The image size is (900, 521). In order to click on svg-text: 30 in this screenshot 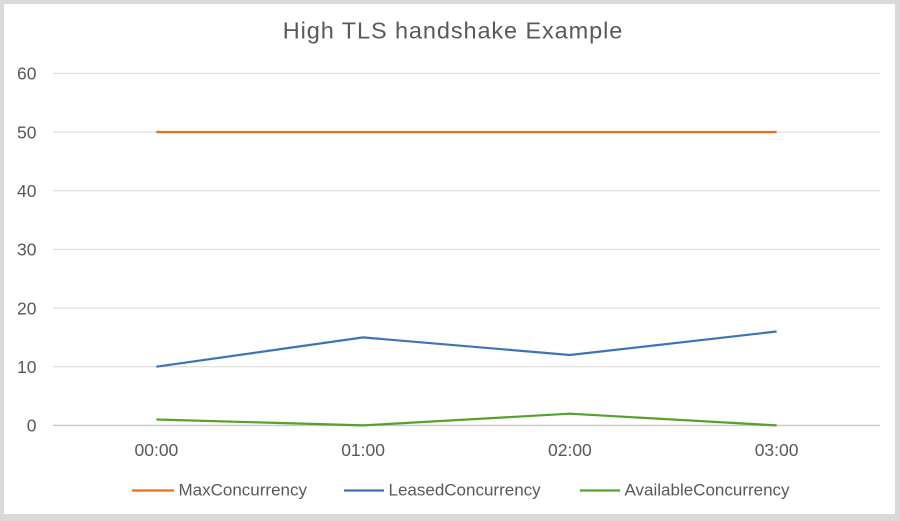, I will do `click(27, 250)`.